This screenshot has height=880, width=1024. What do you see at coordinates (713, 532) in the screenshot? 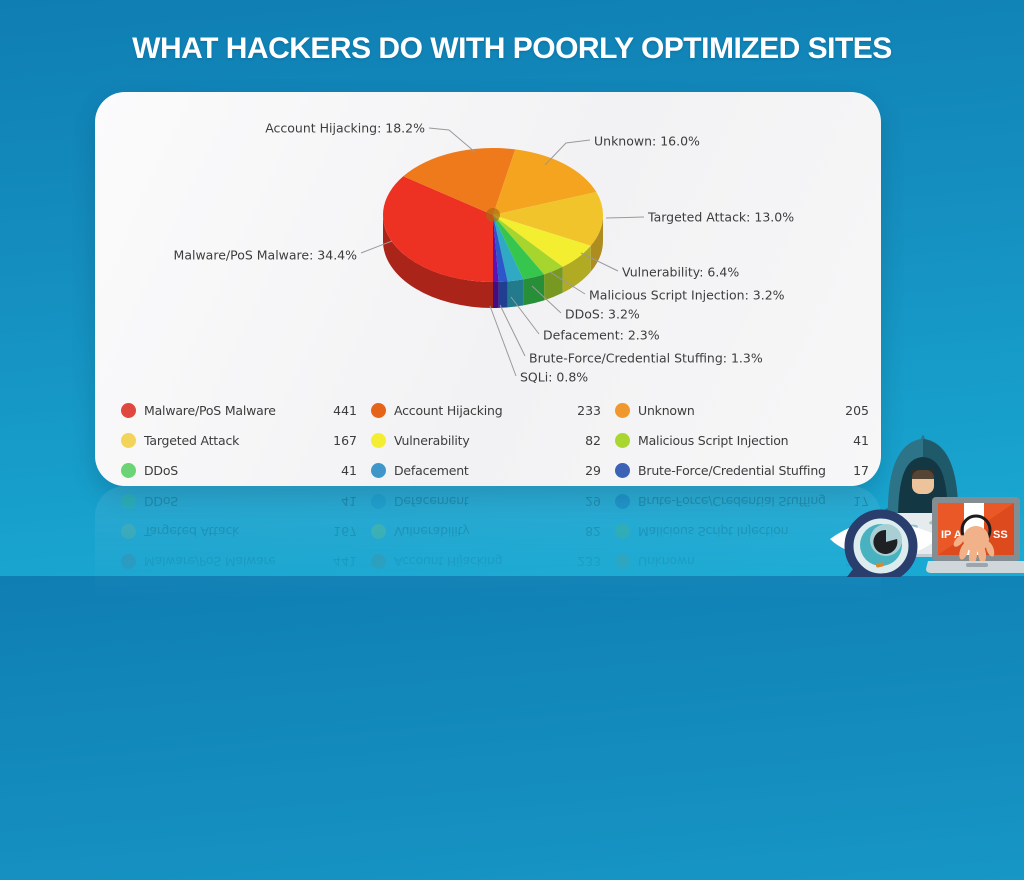
I see `legend-label: Malicious Script Injection` at bounding box center [713, 532].